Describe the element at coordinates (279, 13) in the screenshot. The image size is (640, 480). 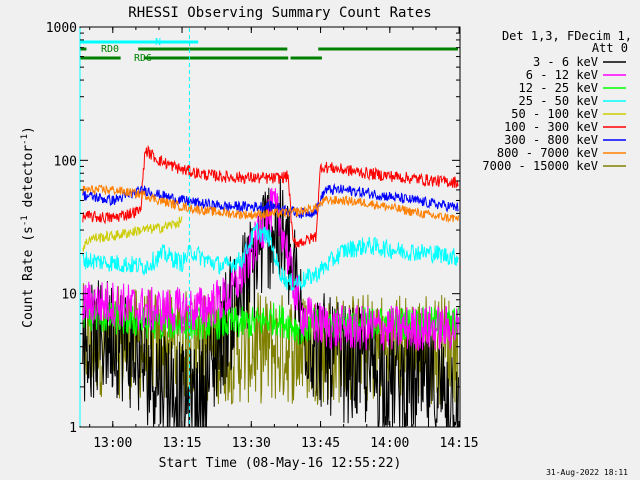
I see `chart-title: RHESSI Observing Summary Count Rates` at that location.